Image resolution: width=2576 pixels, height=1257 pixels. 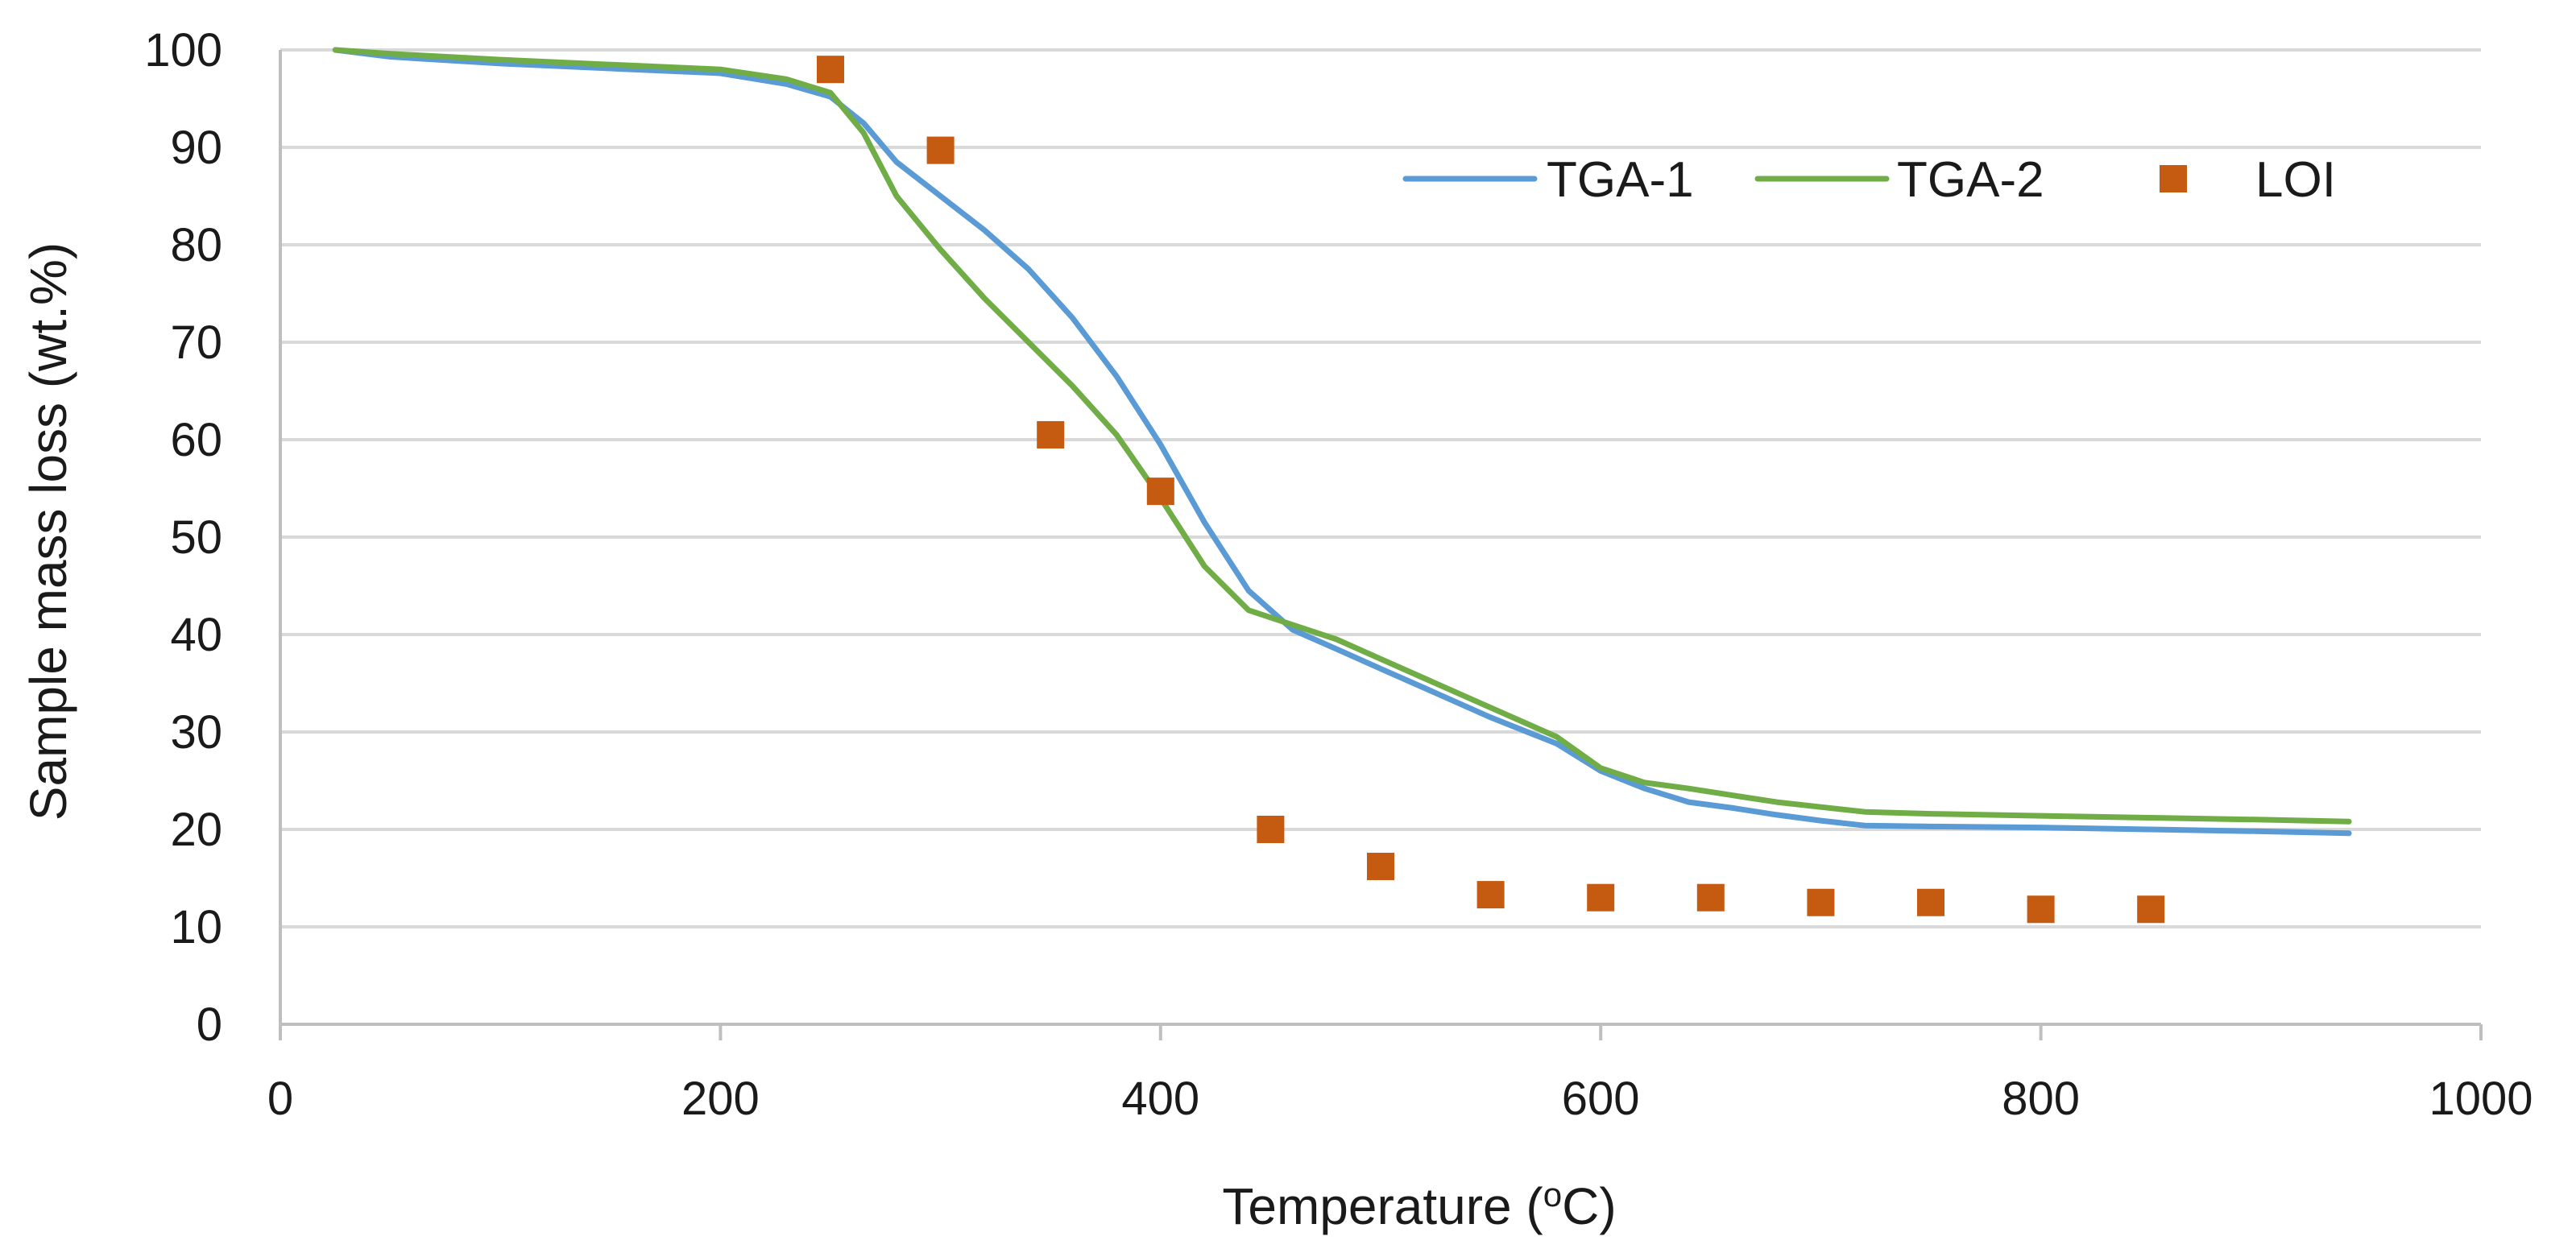 I want to click on y-tick-label: 30, so click(x=196, y=732).